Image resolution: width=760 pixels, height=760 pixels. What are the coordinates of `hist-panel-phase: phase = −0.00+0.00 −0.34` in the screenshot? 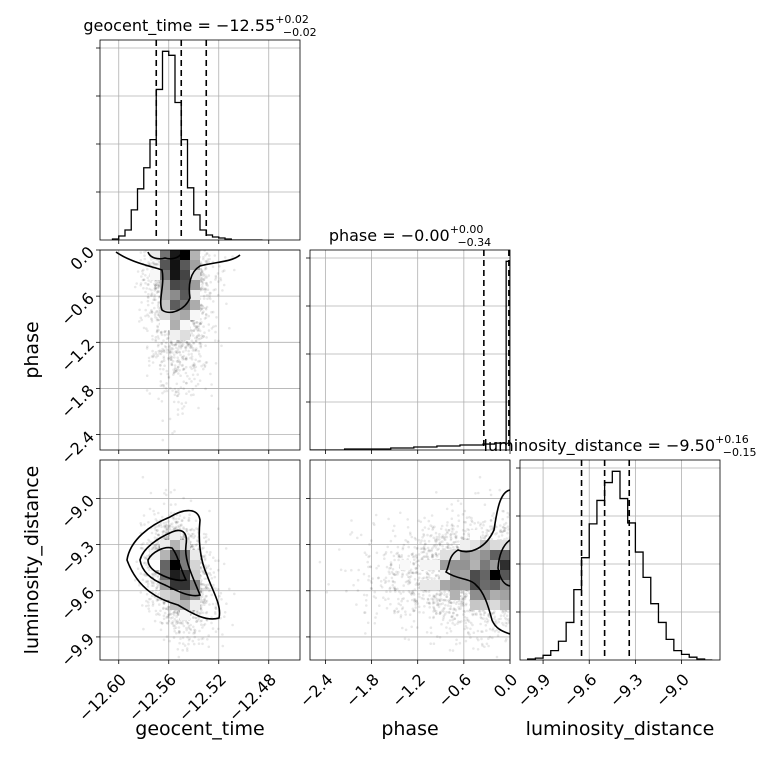 It's located at (408, 338).